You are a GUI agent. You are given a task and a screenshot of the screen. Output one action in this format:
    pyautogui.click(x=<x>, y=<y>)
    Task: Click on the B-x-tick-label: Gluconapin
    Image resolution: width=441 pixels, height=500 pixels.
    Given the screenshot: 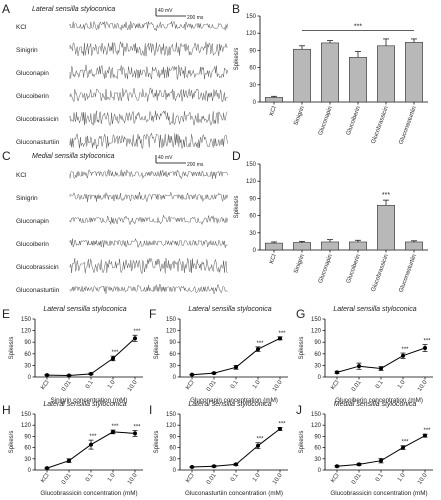 What is the action you would take?
    pyautogui.click(x=326, y=121)
    